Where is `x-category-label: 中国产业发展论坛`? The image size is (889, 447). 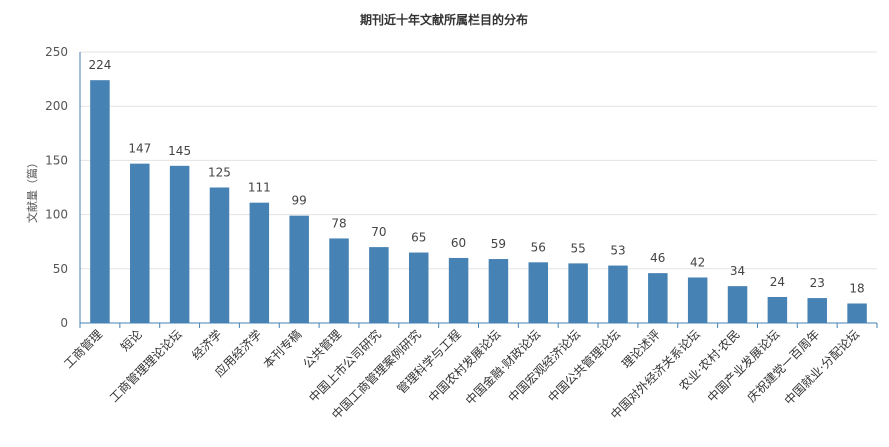 x-category-label: 中国产业发展论坛 is located at coordinates (743, 366).